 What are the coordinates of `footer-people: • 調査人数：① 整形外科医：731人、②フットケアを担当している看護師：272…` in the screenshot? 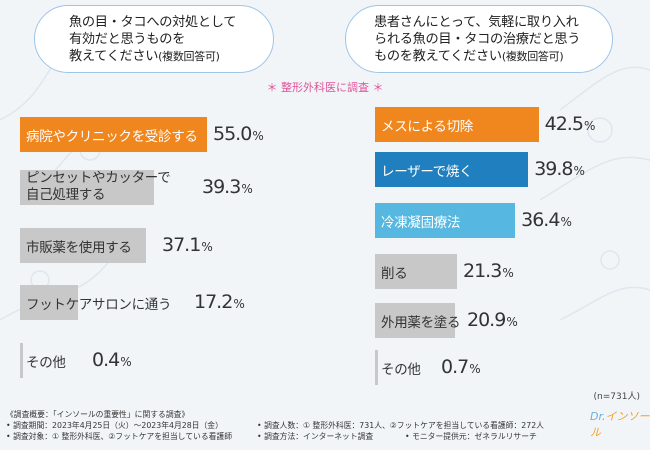 It's located at (400, 425).